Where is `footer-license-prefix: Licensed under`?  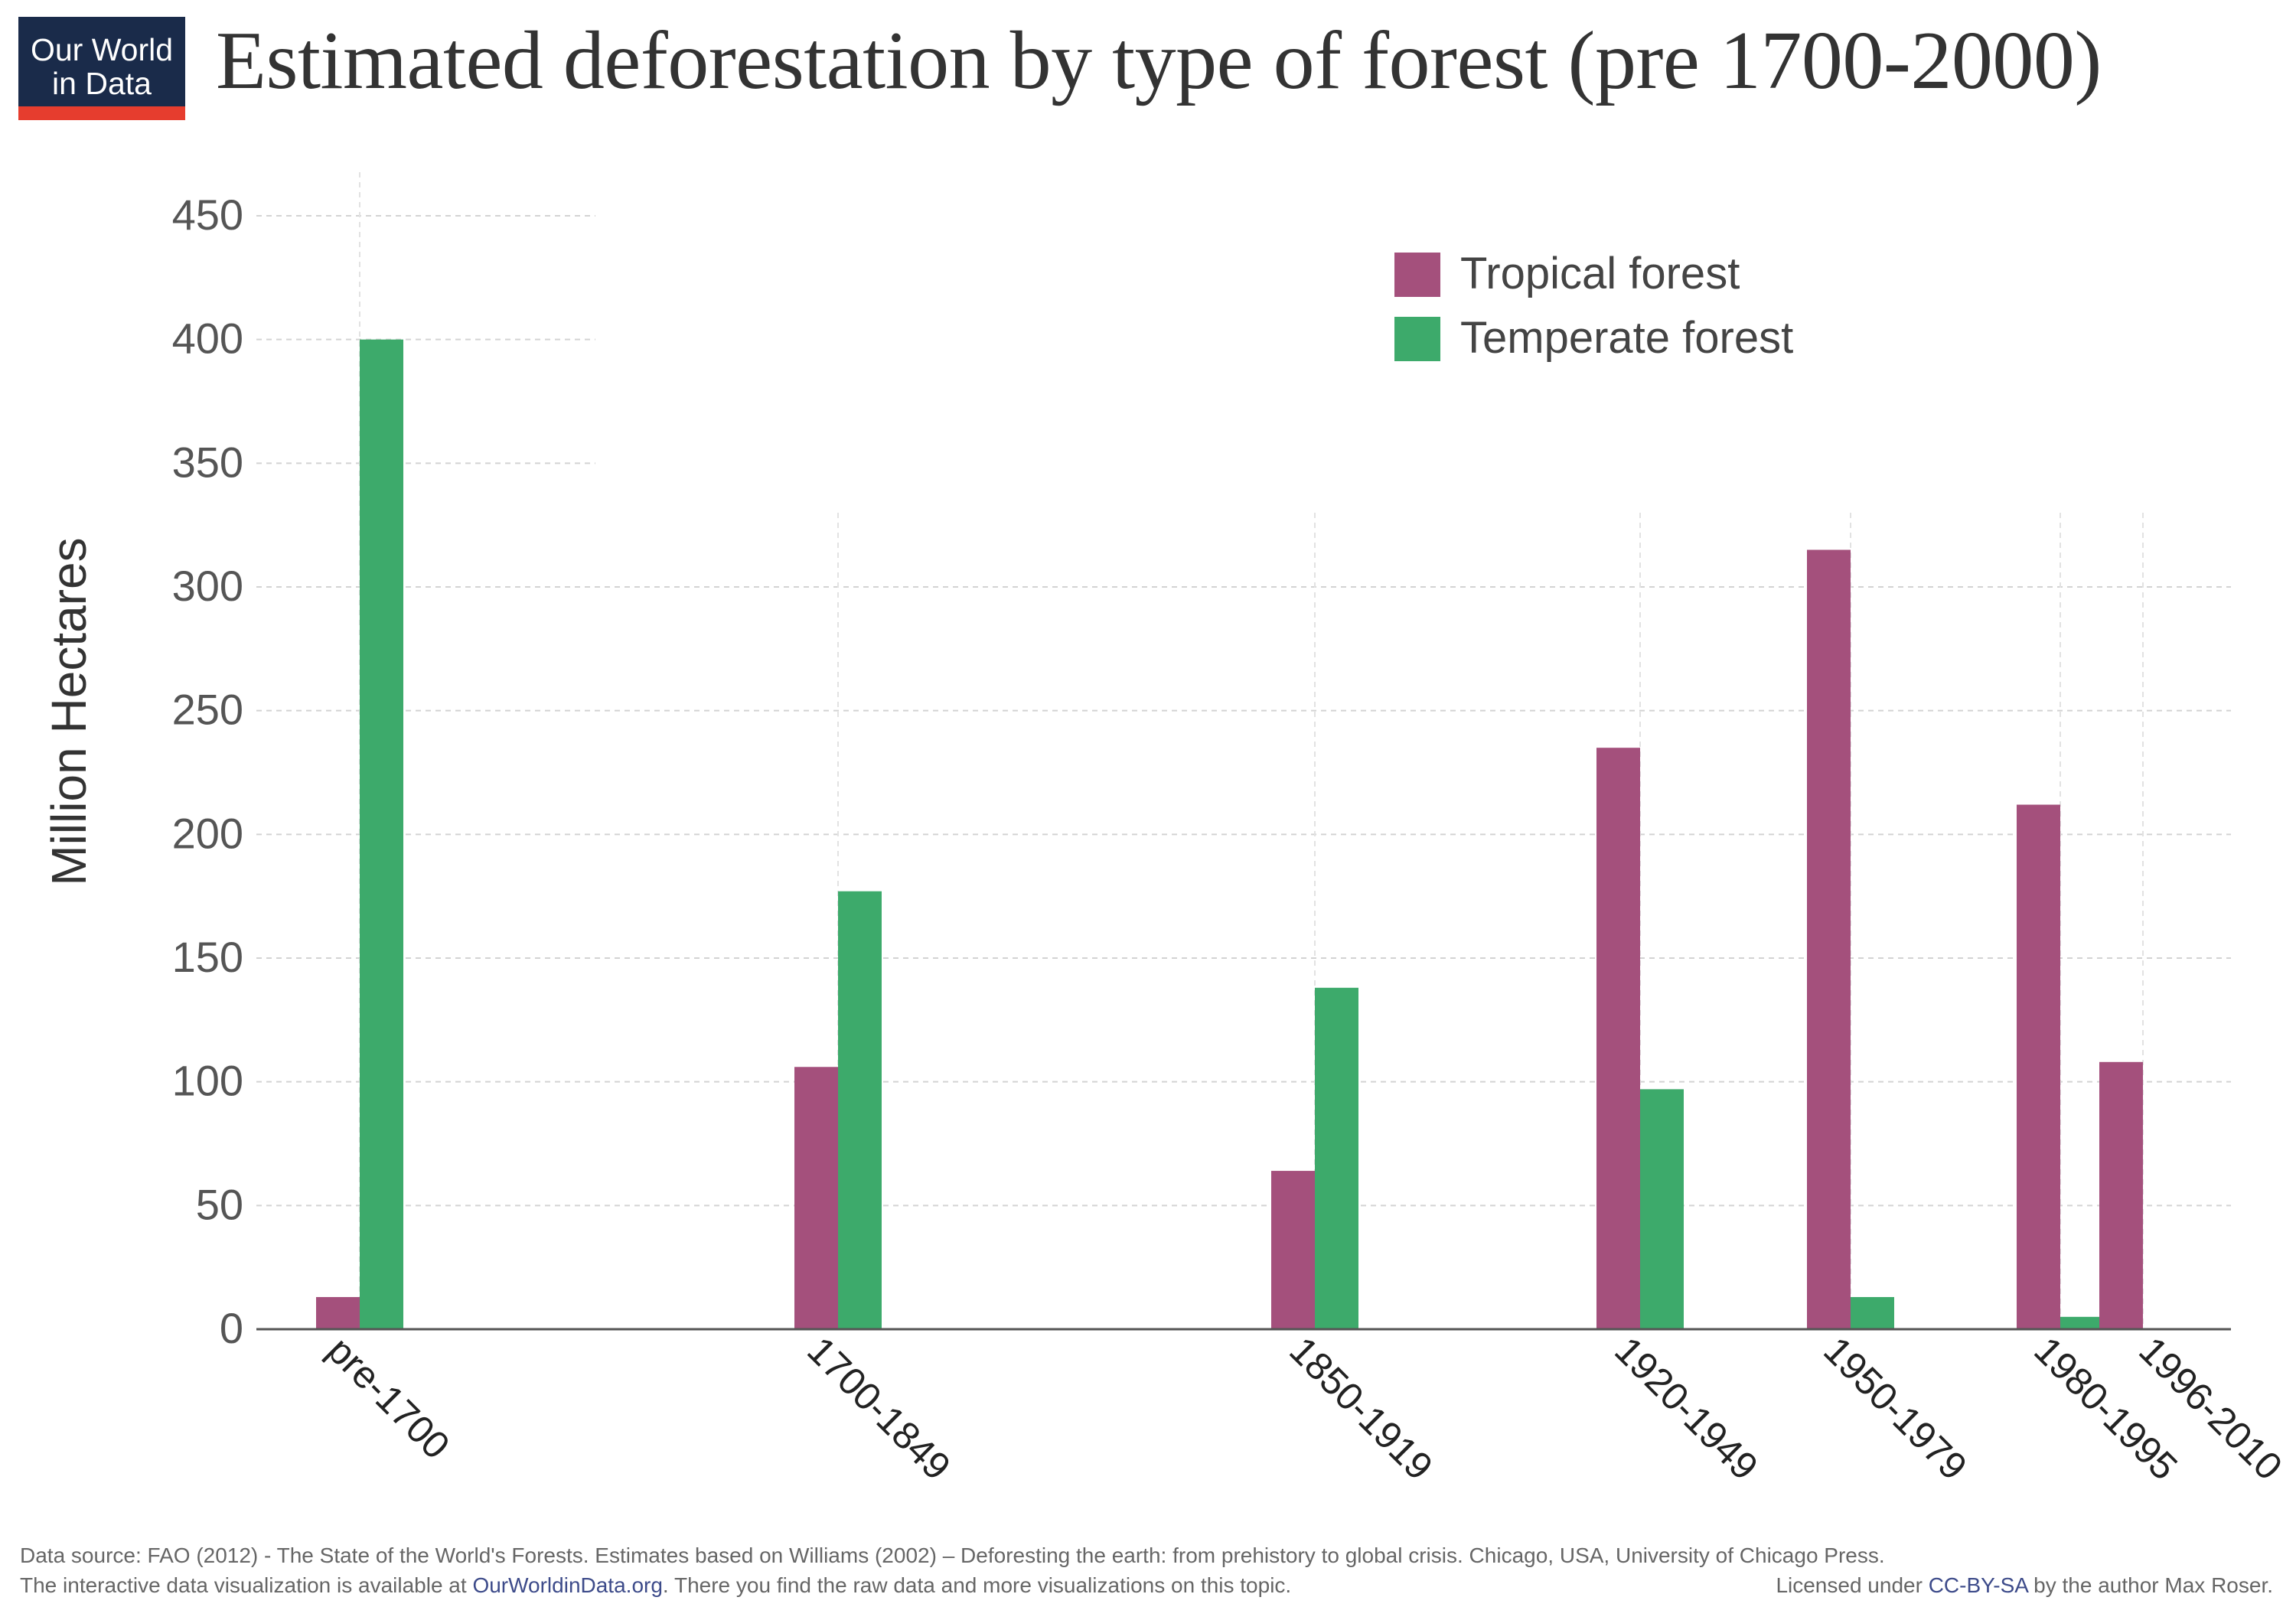
footer-license-prefix: Licensed under is located at coordinates (1852, 1585).